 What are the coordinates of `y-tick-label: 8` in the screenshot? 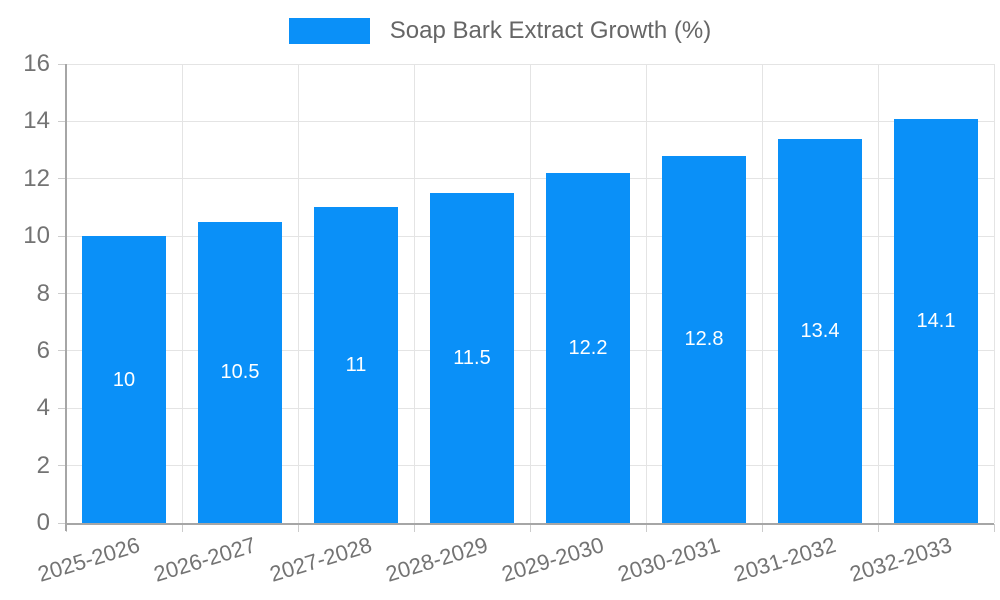 It's located at (43, 293).